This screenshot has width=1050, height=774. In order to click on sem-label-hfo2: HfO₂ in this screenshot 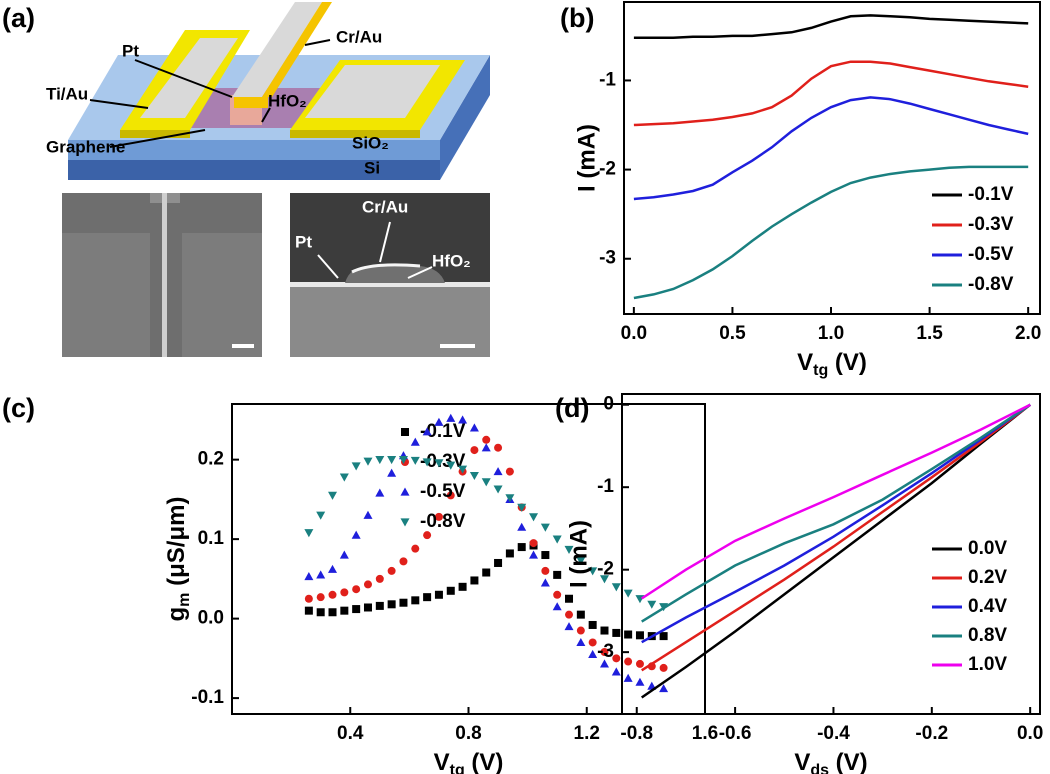, I will do `click(451, 260)`.